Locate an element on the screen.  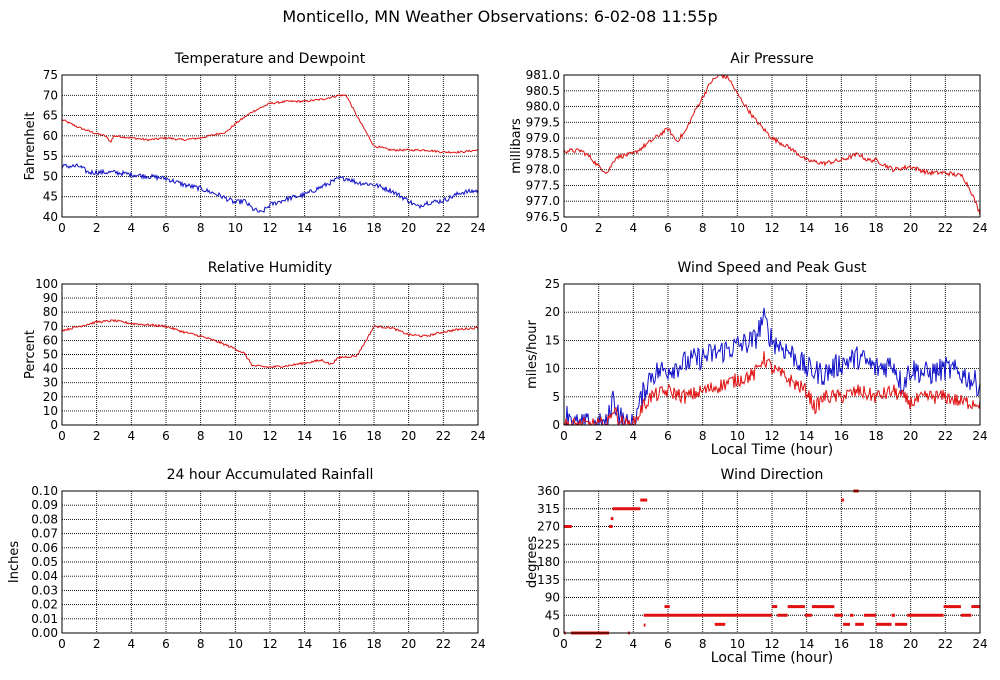
y-axis-label: miles/hour is located at coordinates (532, 353).